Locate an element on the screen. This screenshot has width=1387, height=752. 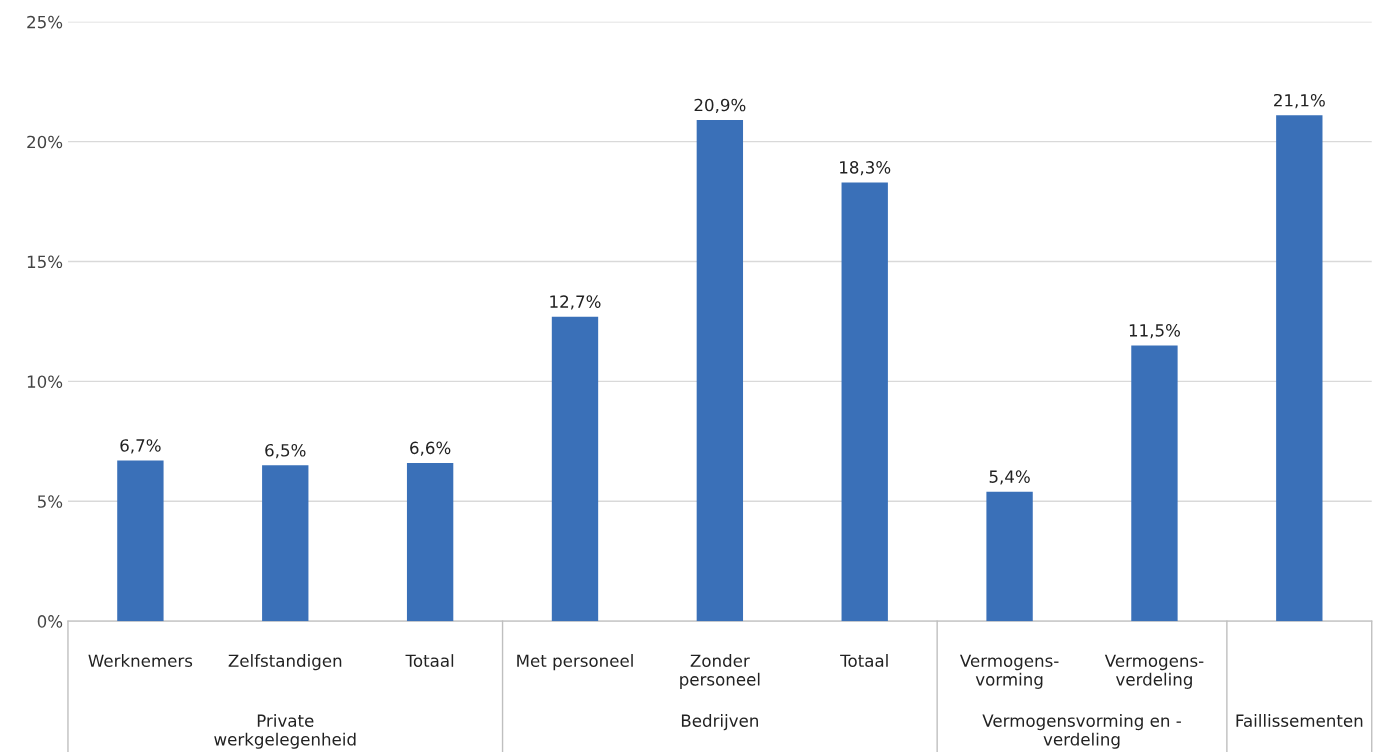
data-label: 5,4% is located at coordinates (1009, 477).